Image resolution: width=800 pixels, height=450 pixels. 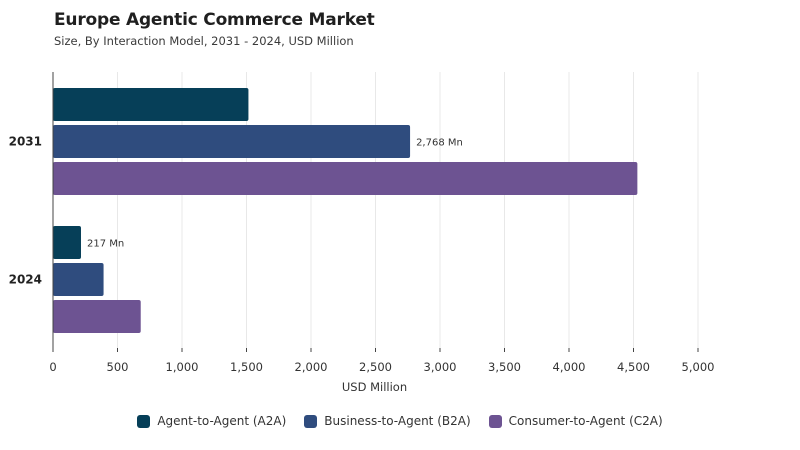 What do you see at coordinates (585, 421) in the screenshot?
I see `legend-label: Consumer-to-Agent (C2A)` at bounding box center [585, 421].